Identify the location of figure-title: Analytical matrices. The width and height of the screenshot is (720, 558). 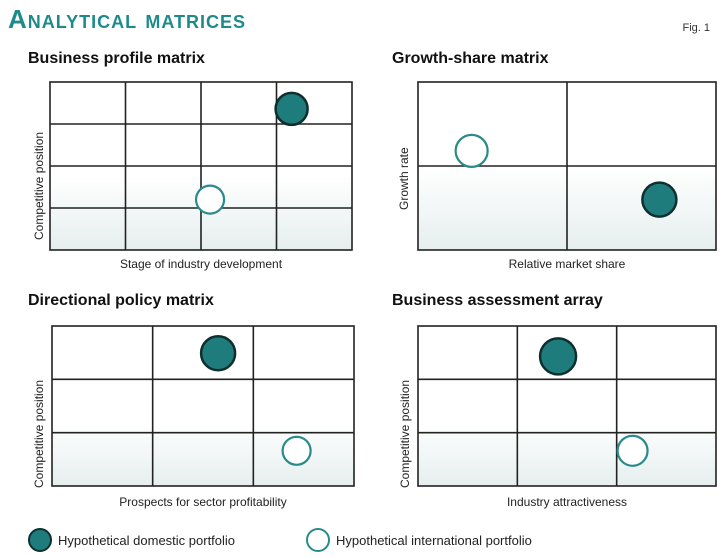
(127, 19).